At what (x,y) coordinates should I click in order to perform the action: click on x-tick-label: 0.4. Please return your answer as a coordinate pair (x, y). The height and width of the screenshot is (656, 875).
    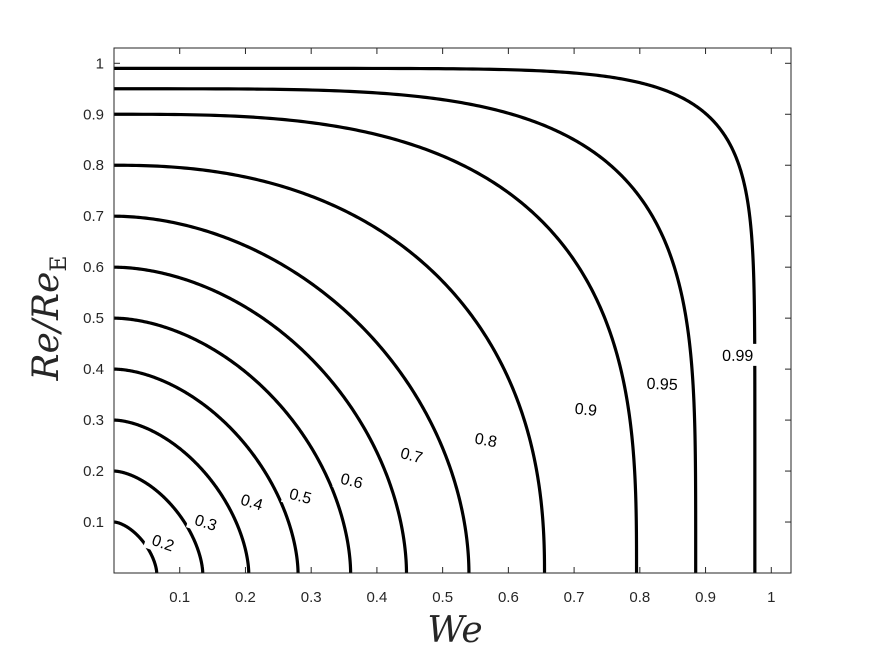
    Looking at the image, I should click on (376, 597).